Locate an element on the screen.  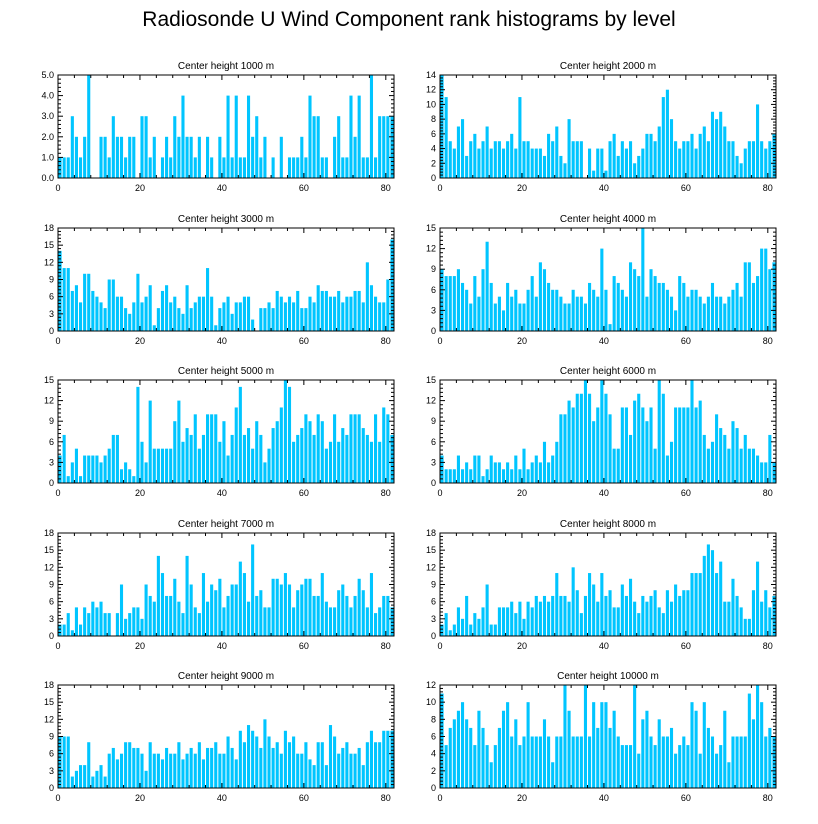
panel-title: Center height 4000 m is located at coordinates (608, 219).